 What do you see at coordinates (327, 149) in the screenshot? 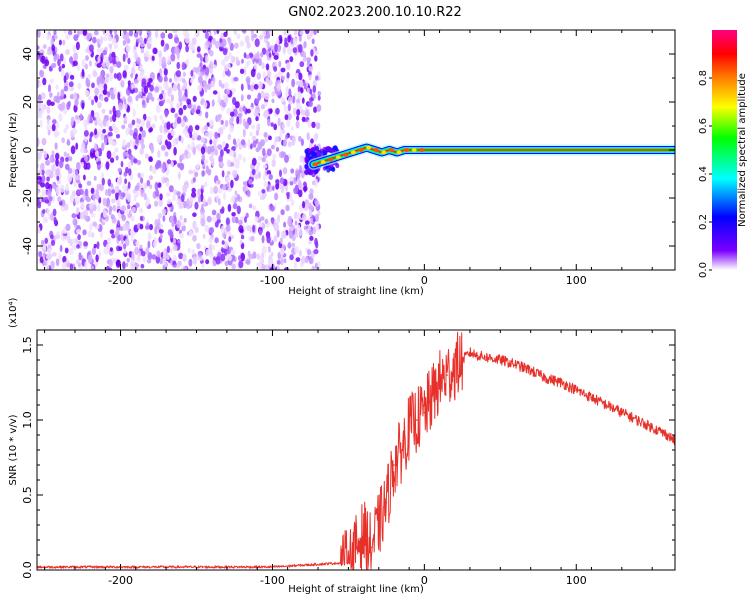
I see `transition-speckle` at bounding box center [327, 149].